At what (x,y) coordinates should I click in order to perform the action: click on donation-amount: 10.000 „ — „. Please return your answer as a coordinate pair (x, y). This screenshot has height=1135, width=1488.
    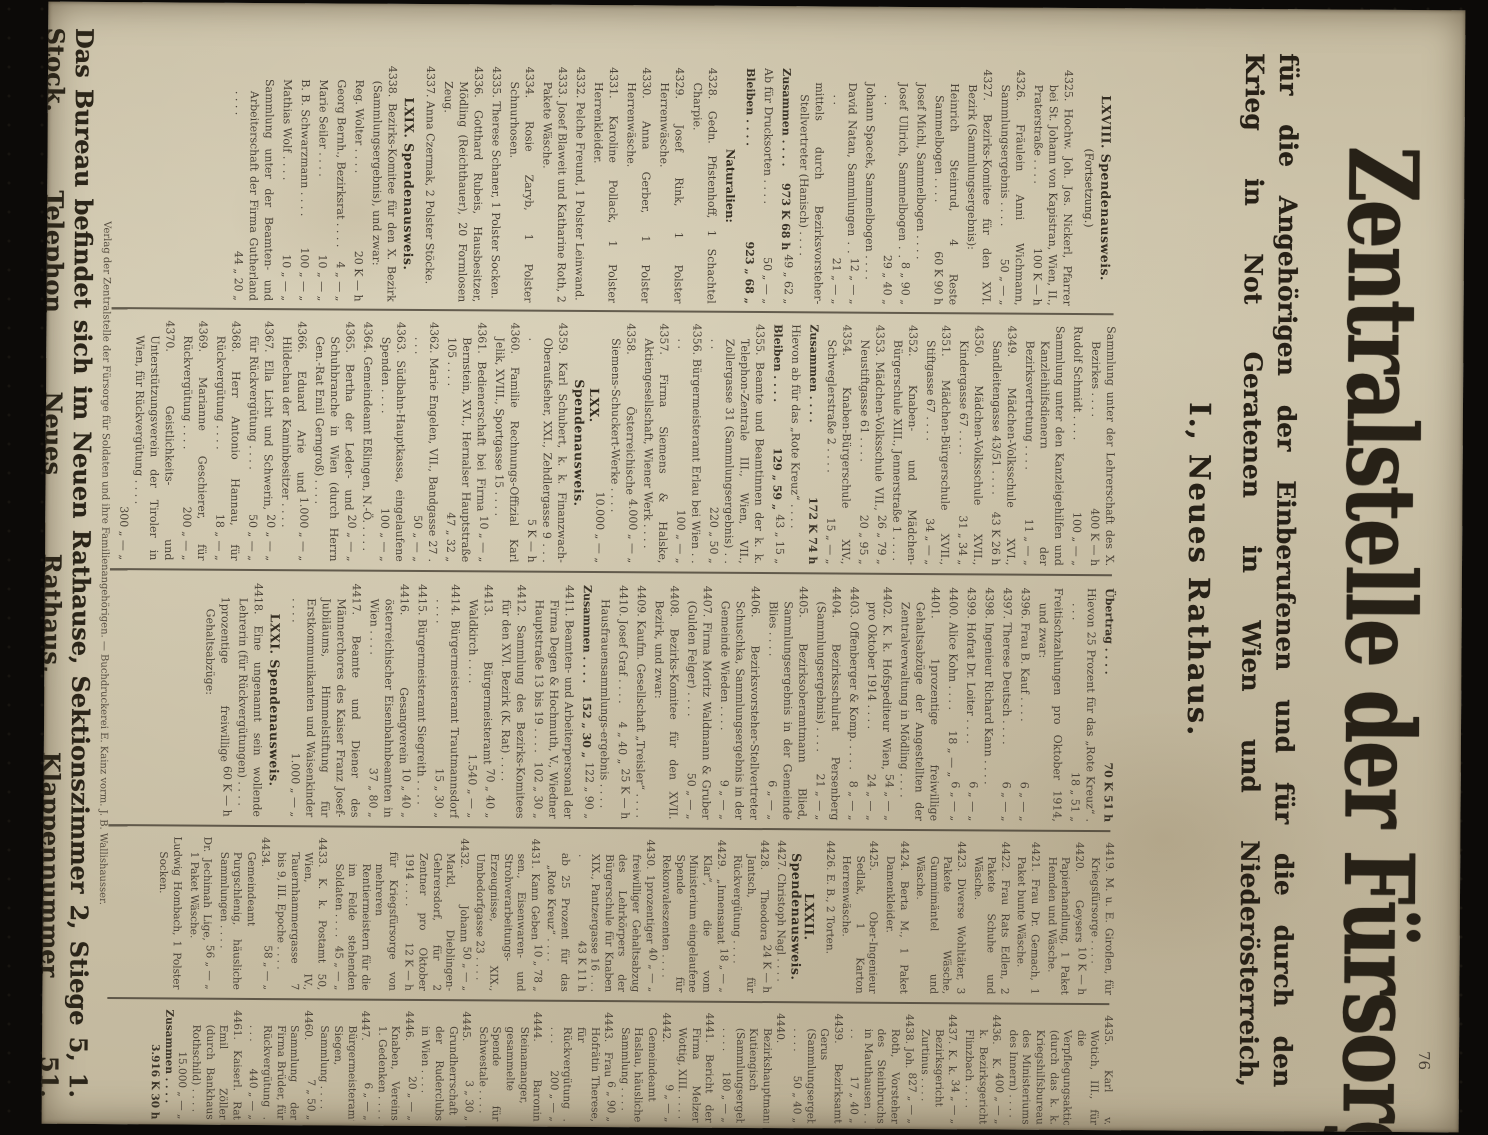
    Looking at the image, I should click on (600, 527).